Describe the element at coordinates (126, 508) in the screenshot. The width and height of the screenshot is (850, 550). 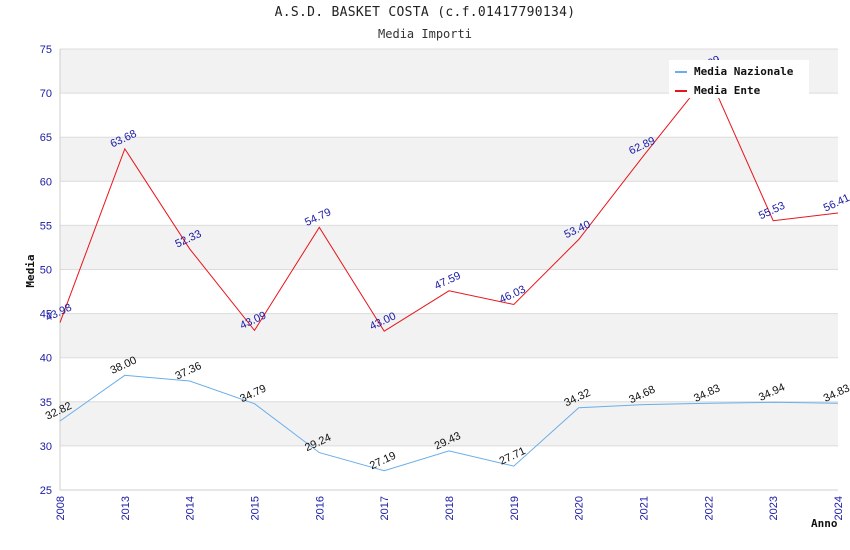
I see `x-tick-label: 2013` at that location.